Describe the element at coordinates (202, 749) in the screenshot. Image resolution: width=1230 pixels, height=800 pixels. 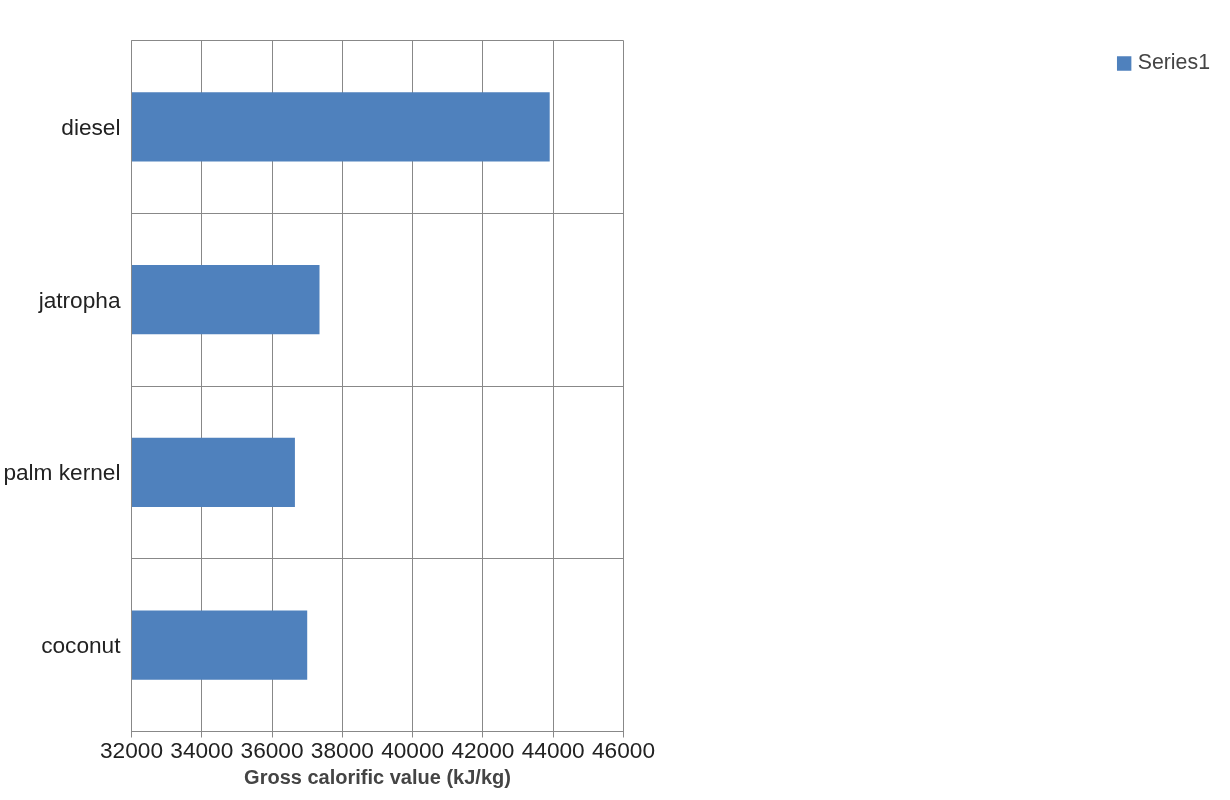
I see `x-tick-label: 34000` at that location.